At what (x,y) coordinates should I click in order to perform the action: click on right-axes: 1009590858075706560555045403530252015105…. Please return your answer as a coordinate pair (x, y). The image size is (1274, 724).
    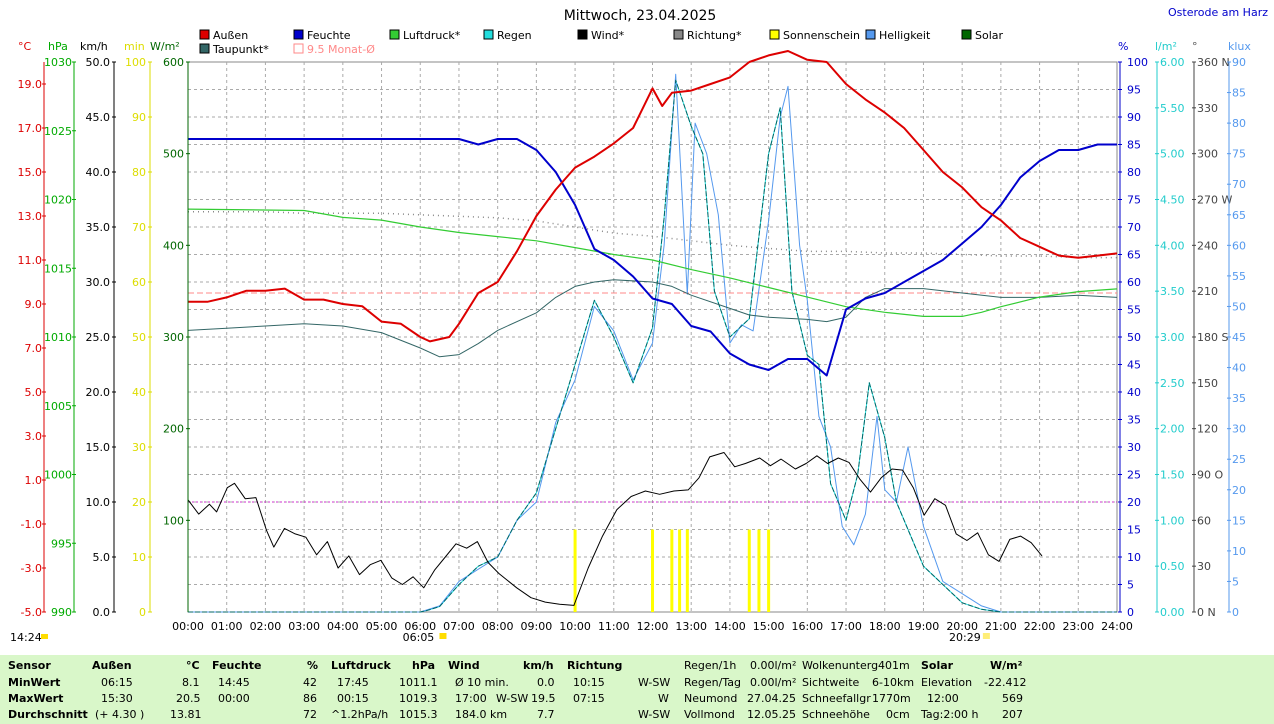
    Looking at the image, I should click on (1182, 337).